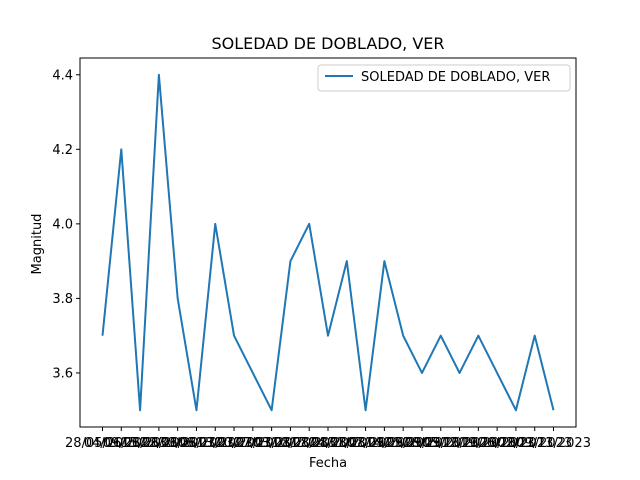 Image resolution: width=640 pixels, height=480 pixels. What do you see at coordinates (62, 75) in the screenshot?
I see `y-tick-label: 4.4` at bounding box center [62, 75].